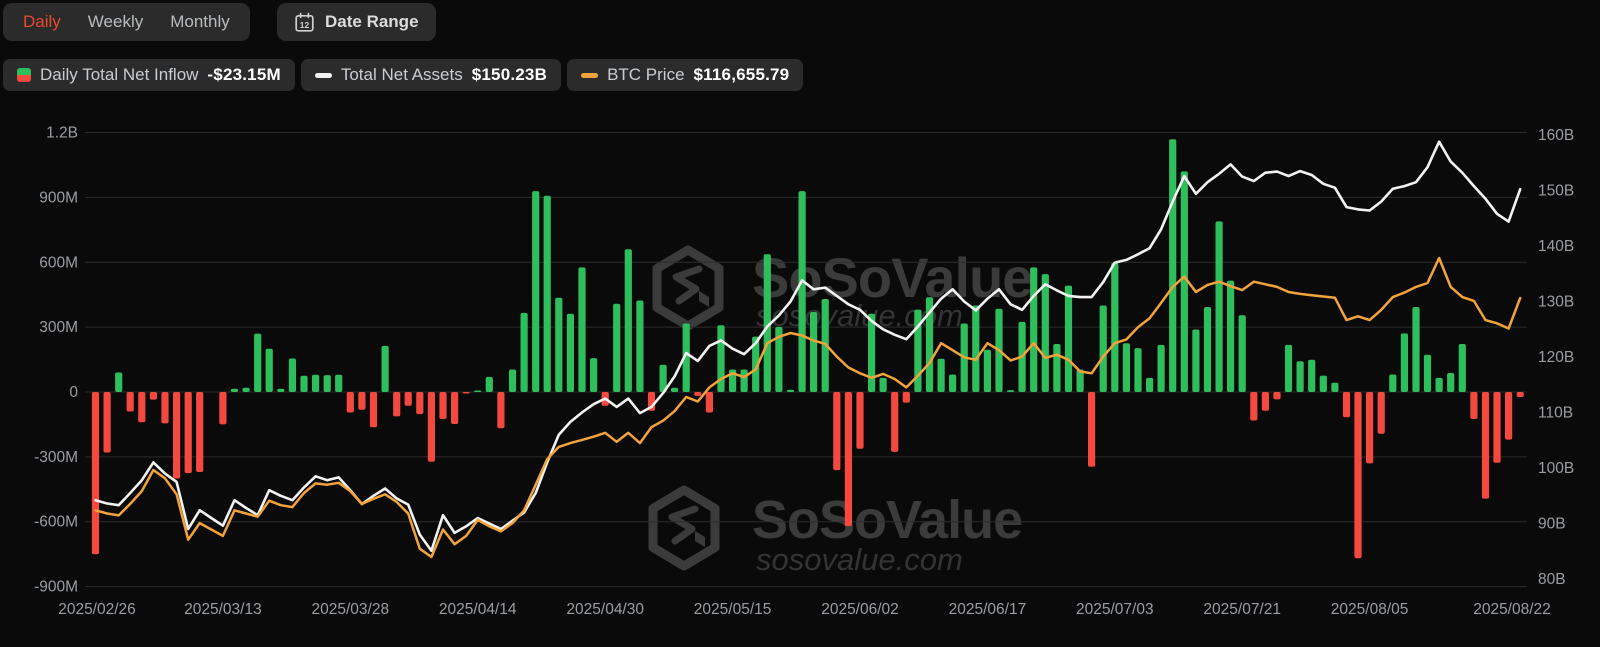  I want to click on tab-daily: Daily, so click(42, 21).